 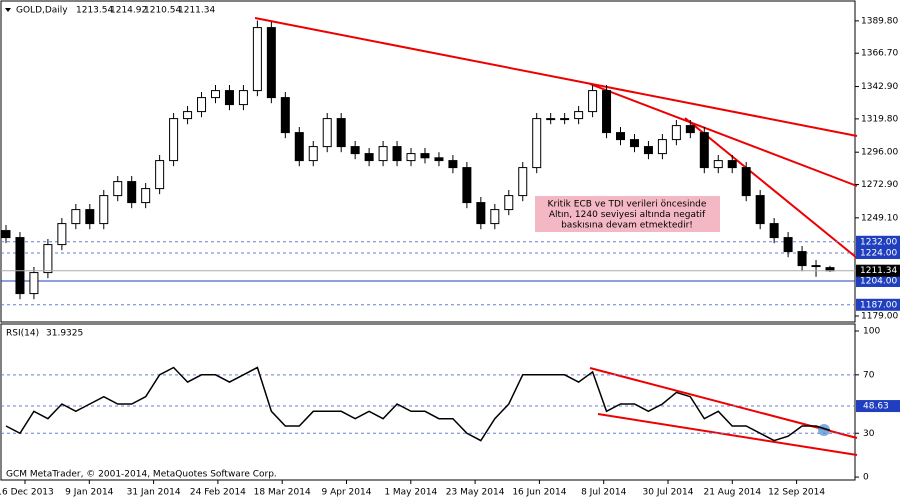 What do you see at coordinates (64, 334) in the screenshot?
I see `rsi-value: 31.9325` at bounding box center [64, 334].